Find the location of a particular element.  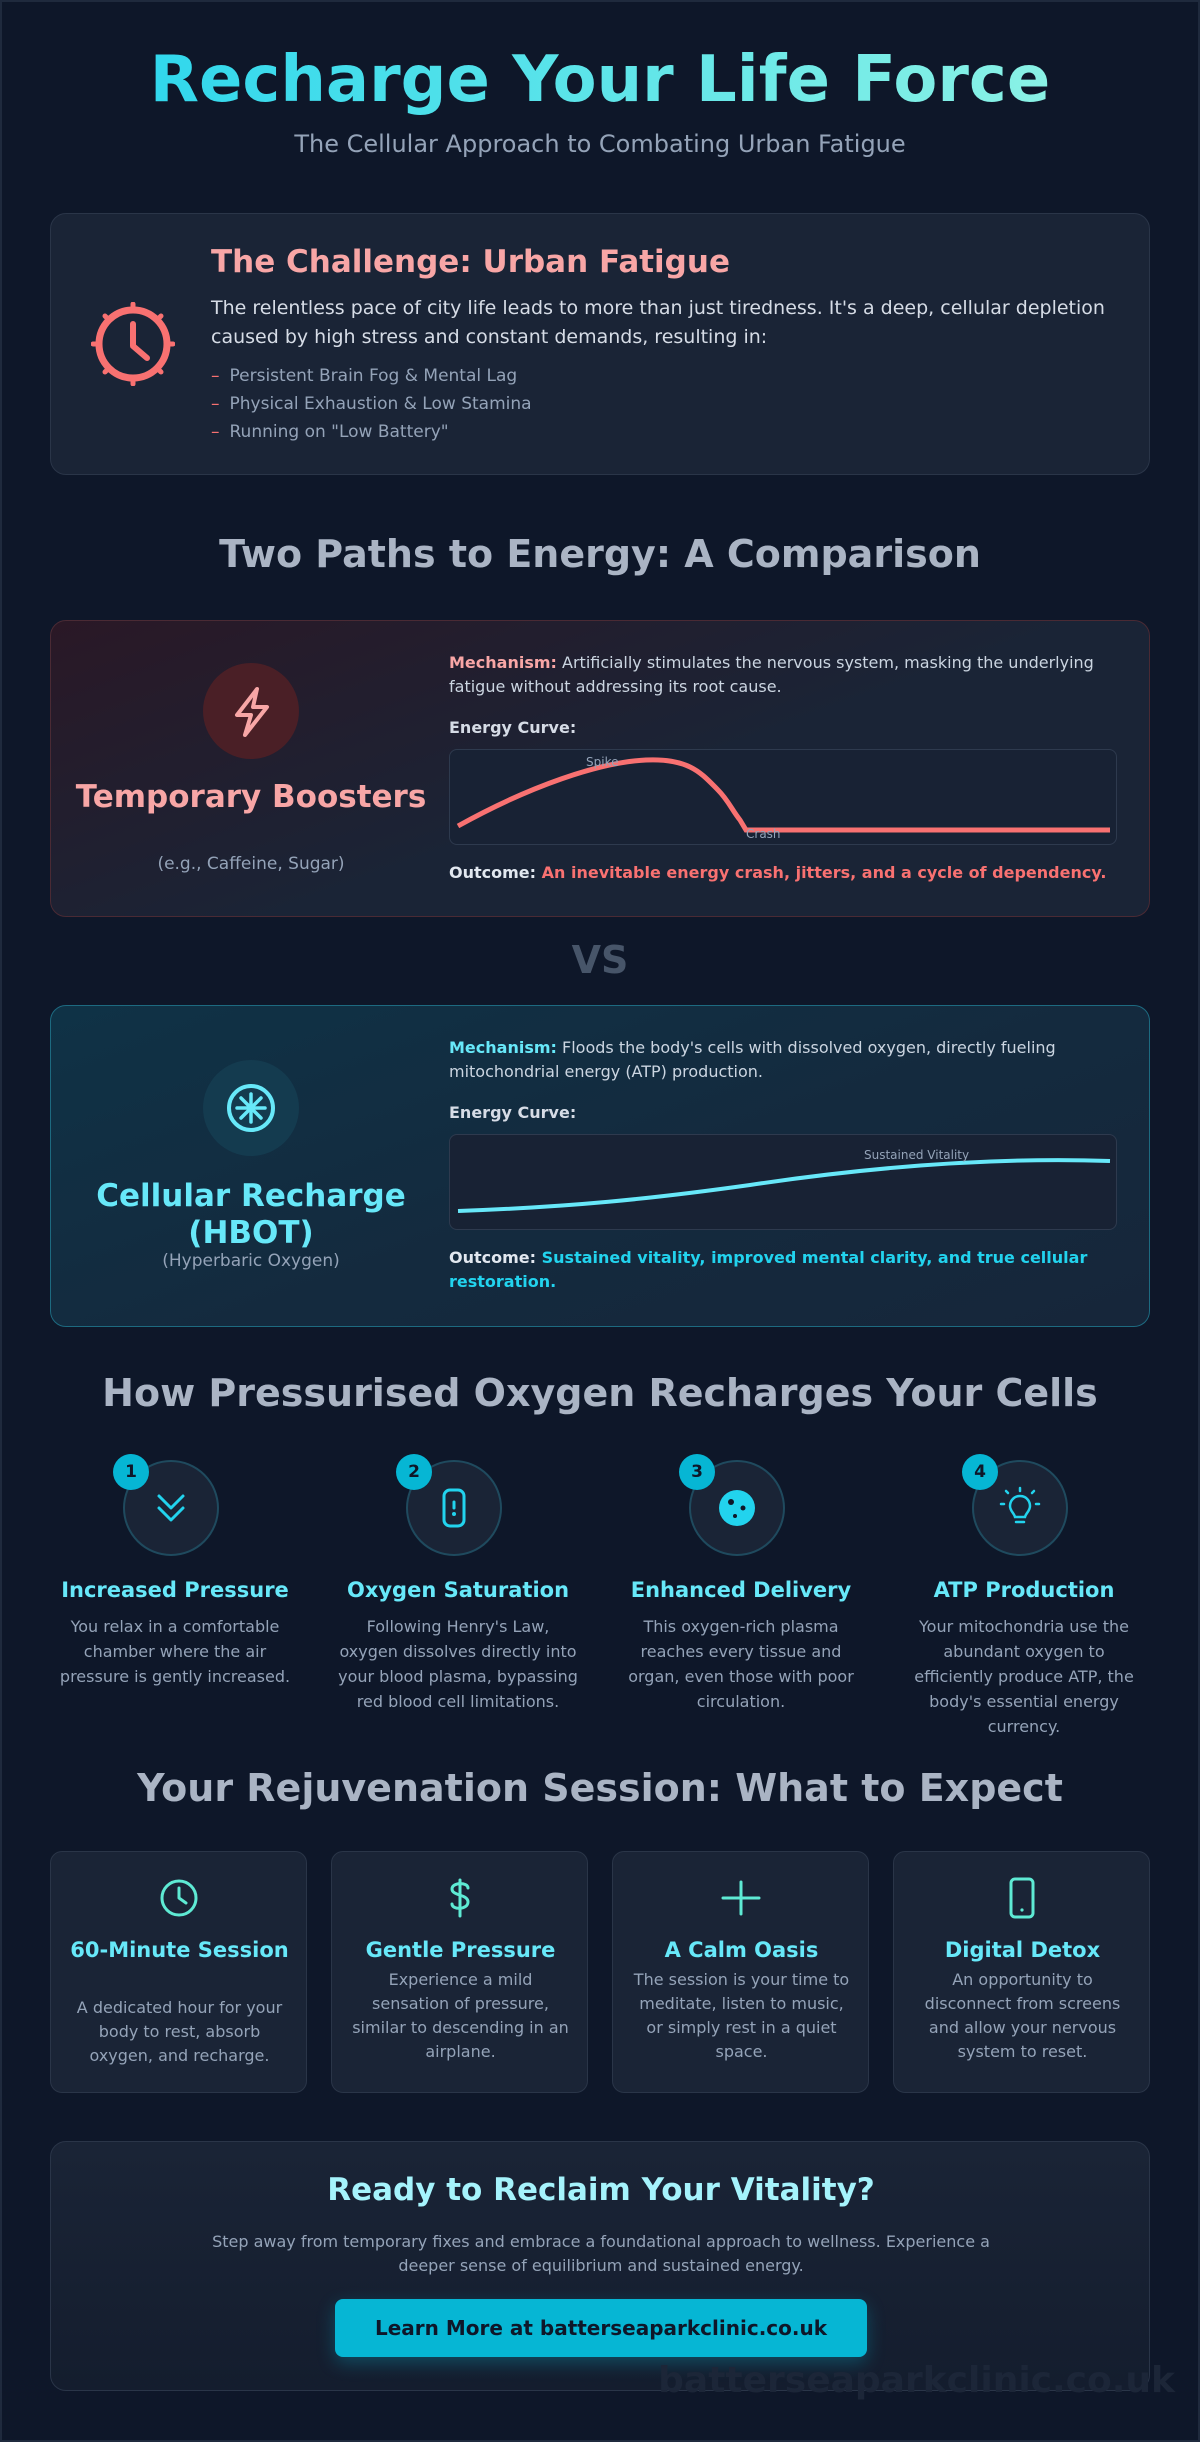

lightning-badge is located at coordinates (251, 711).